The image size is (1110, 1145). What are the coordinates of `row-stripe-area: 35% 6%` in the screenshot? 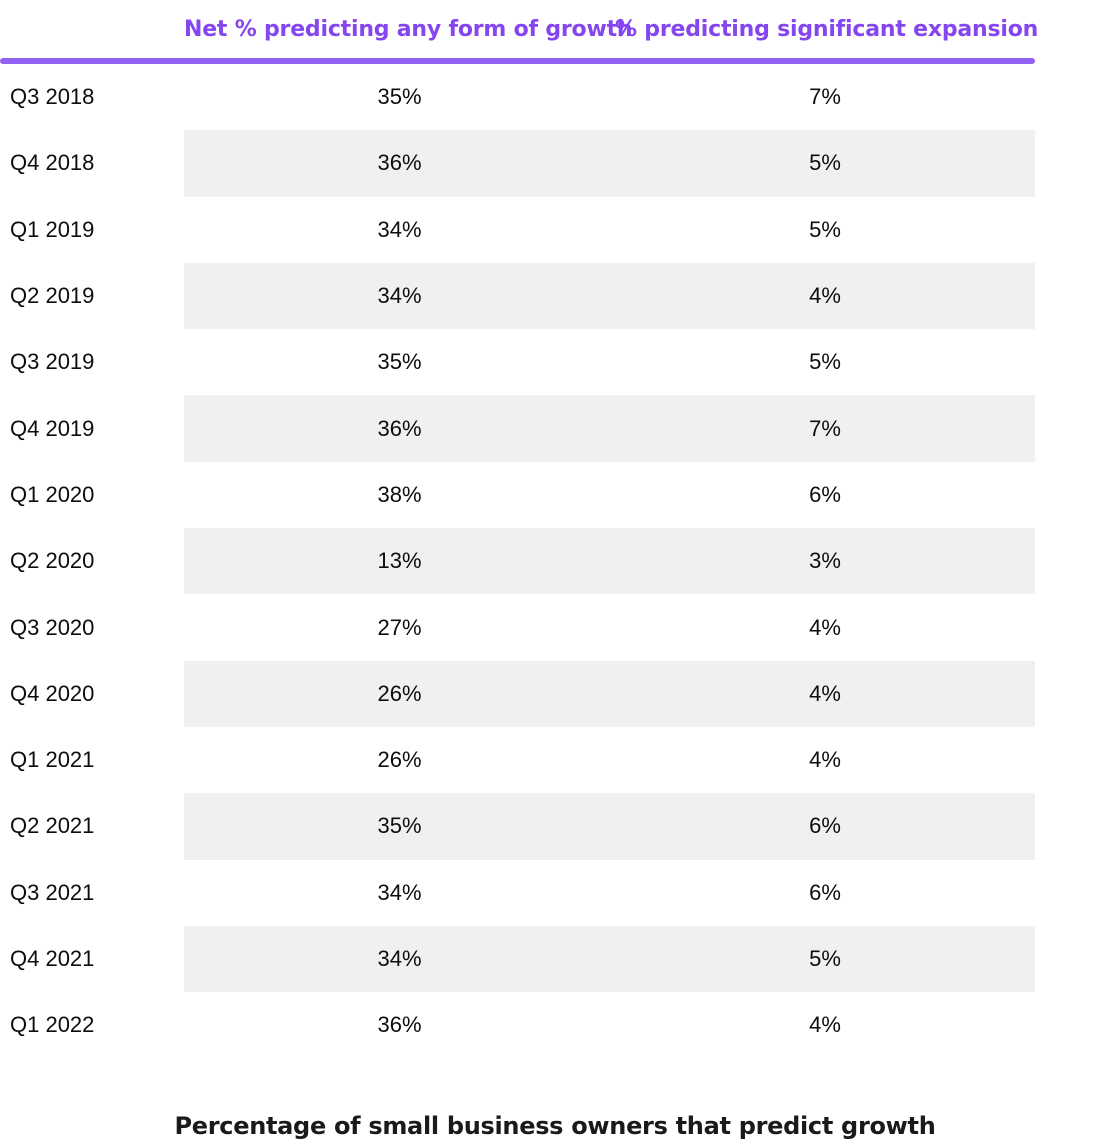 It's located at (609, 826).